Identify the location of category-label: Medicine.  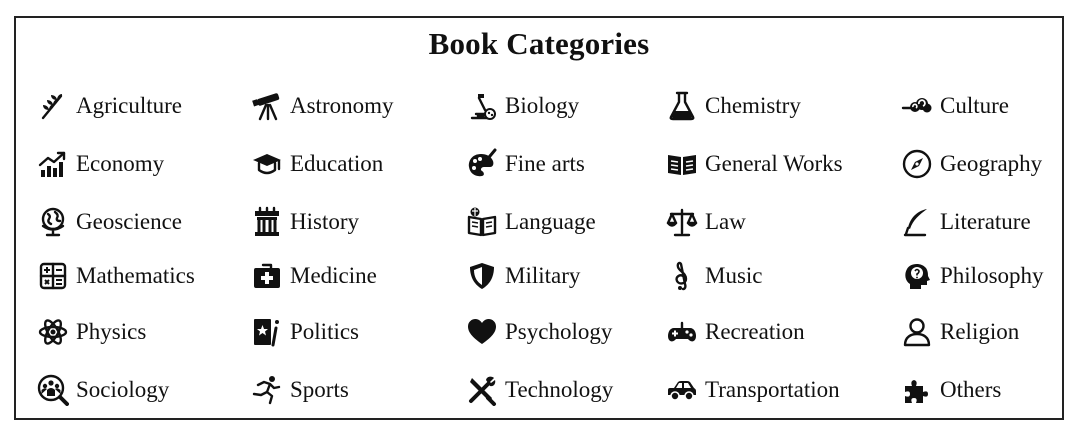
(333, 275).